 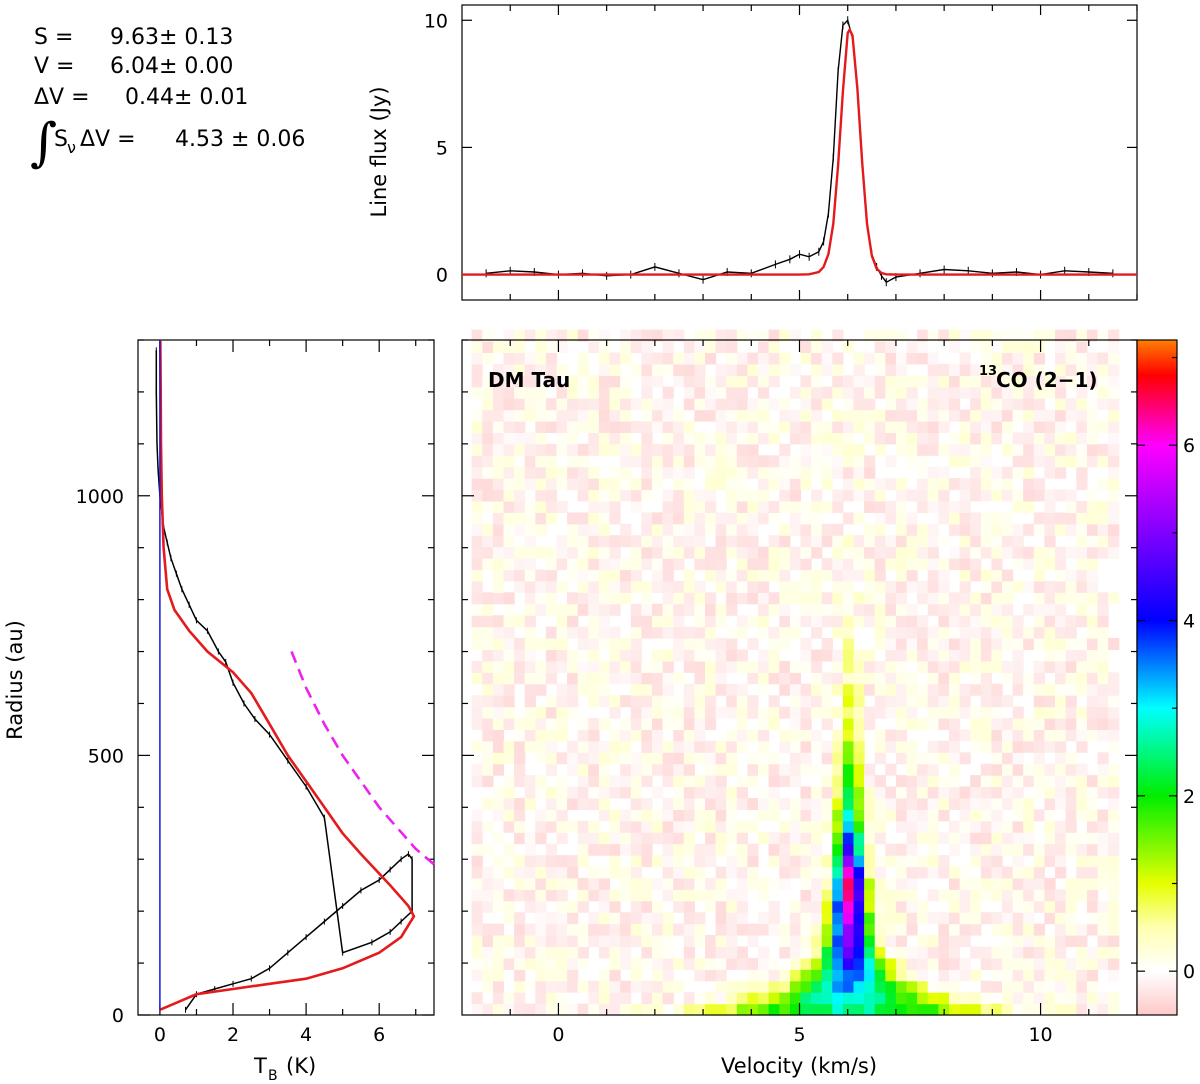 What do you see at coordinates (301, 1066) in the screenshot?
I see `profile-xlabel-unit: (K)` at bounding box center [301, 1066].